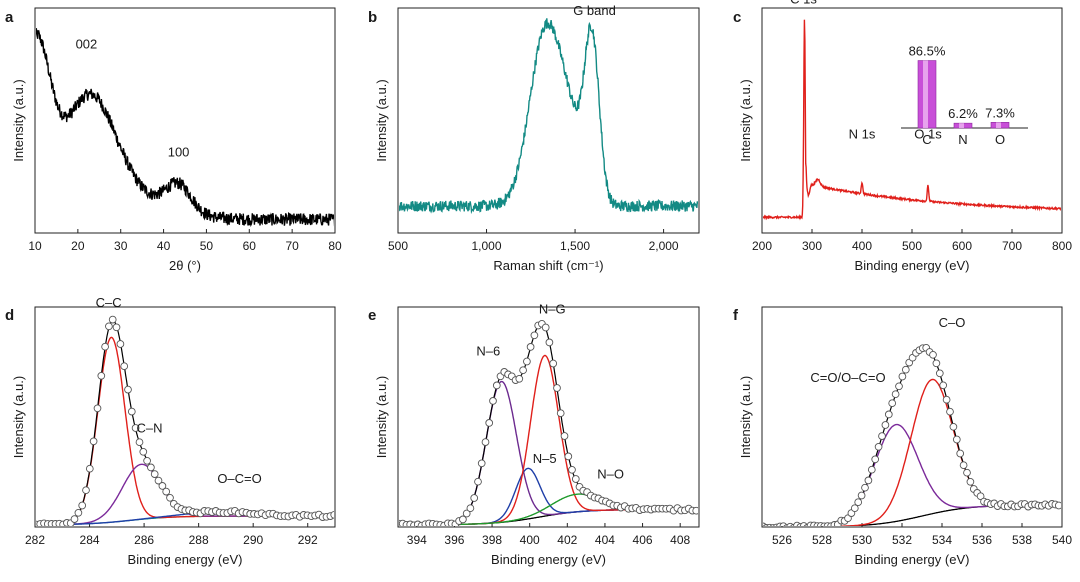 The height and width of the screenshot is (582, 1080). What do you see at coordinates (18, 120) in the screenshot?
I see `y-axis-label-a: Intensity (a.u.)` at bounding box center [18, 120].